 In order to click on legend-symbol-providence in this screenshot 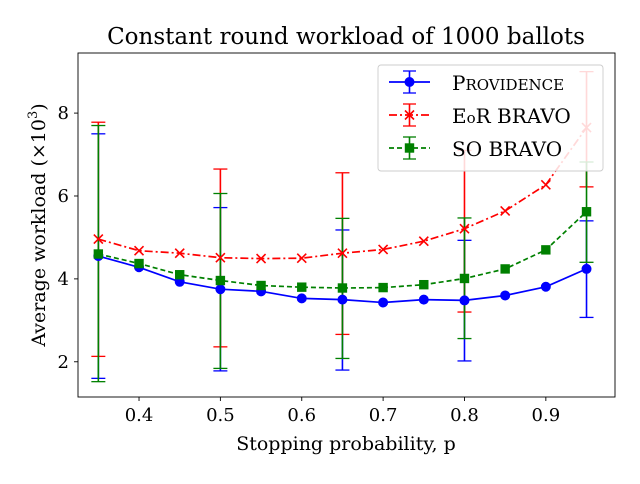, I will do `click(409, 82)`.